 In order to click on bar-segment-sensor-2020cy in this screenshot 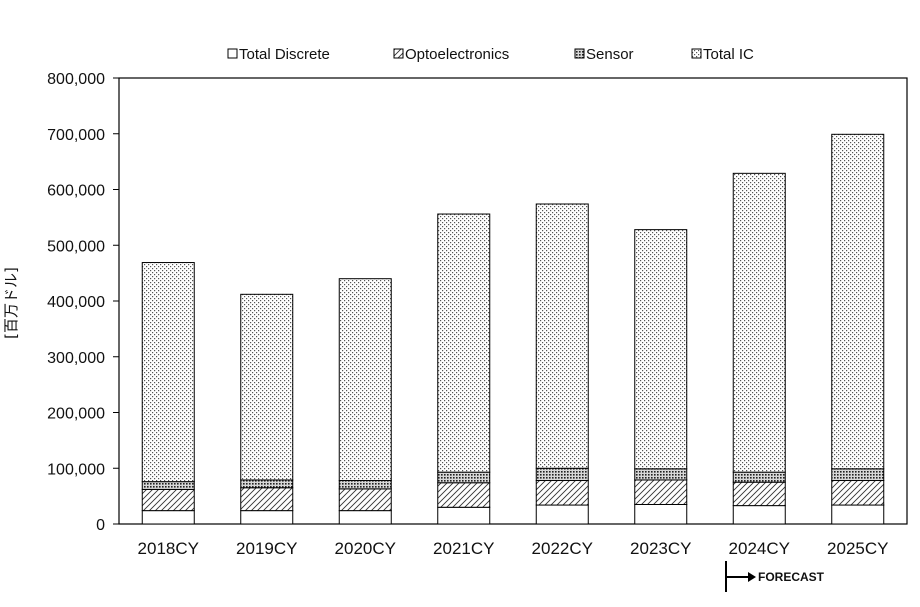, I will do `click(365, 485)`.